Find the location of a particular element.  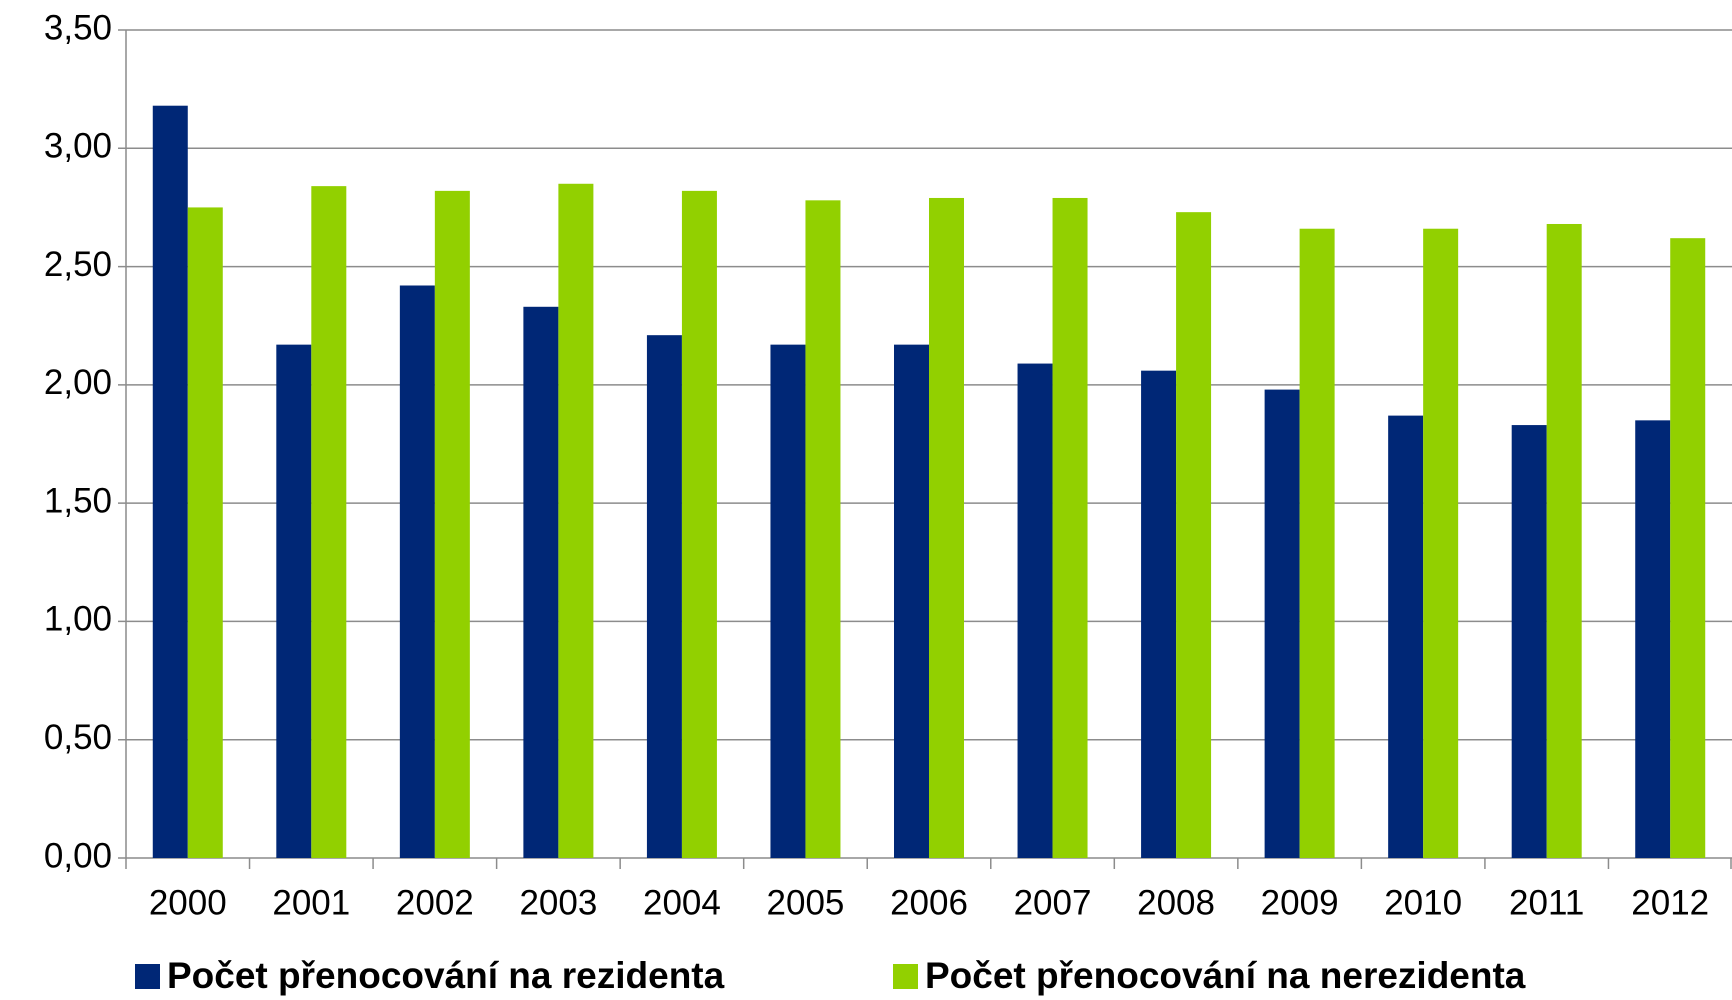

y-tick-label: 1,50 is located at coordinates (78, 500).